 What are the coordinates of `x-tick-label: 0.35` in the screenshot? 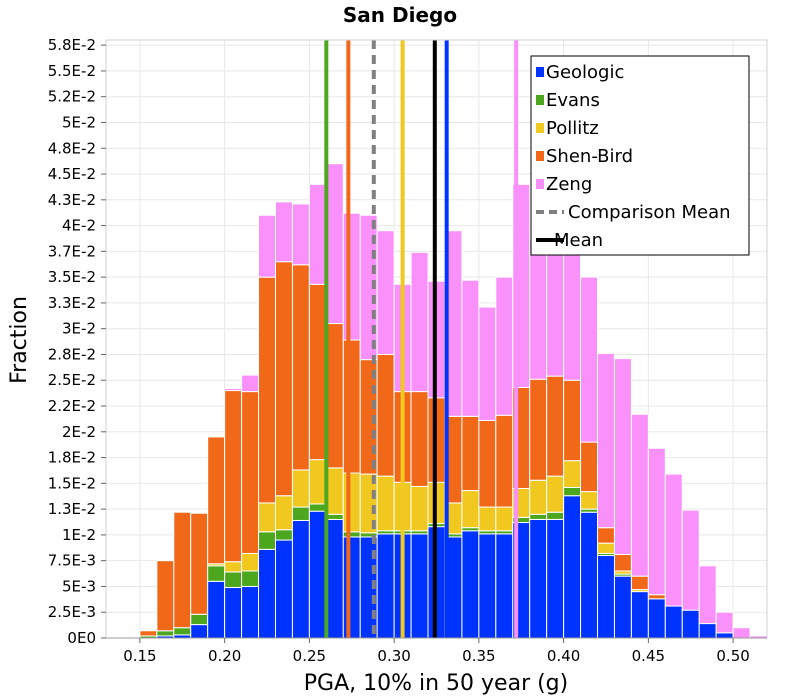 It's located at (478, 656).